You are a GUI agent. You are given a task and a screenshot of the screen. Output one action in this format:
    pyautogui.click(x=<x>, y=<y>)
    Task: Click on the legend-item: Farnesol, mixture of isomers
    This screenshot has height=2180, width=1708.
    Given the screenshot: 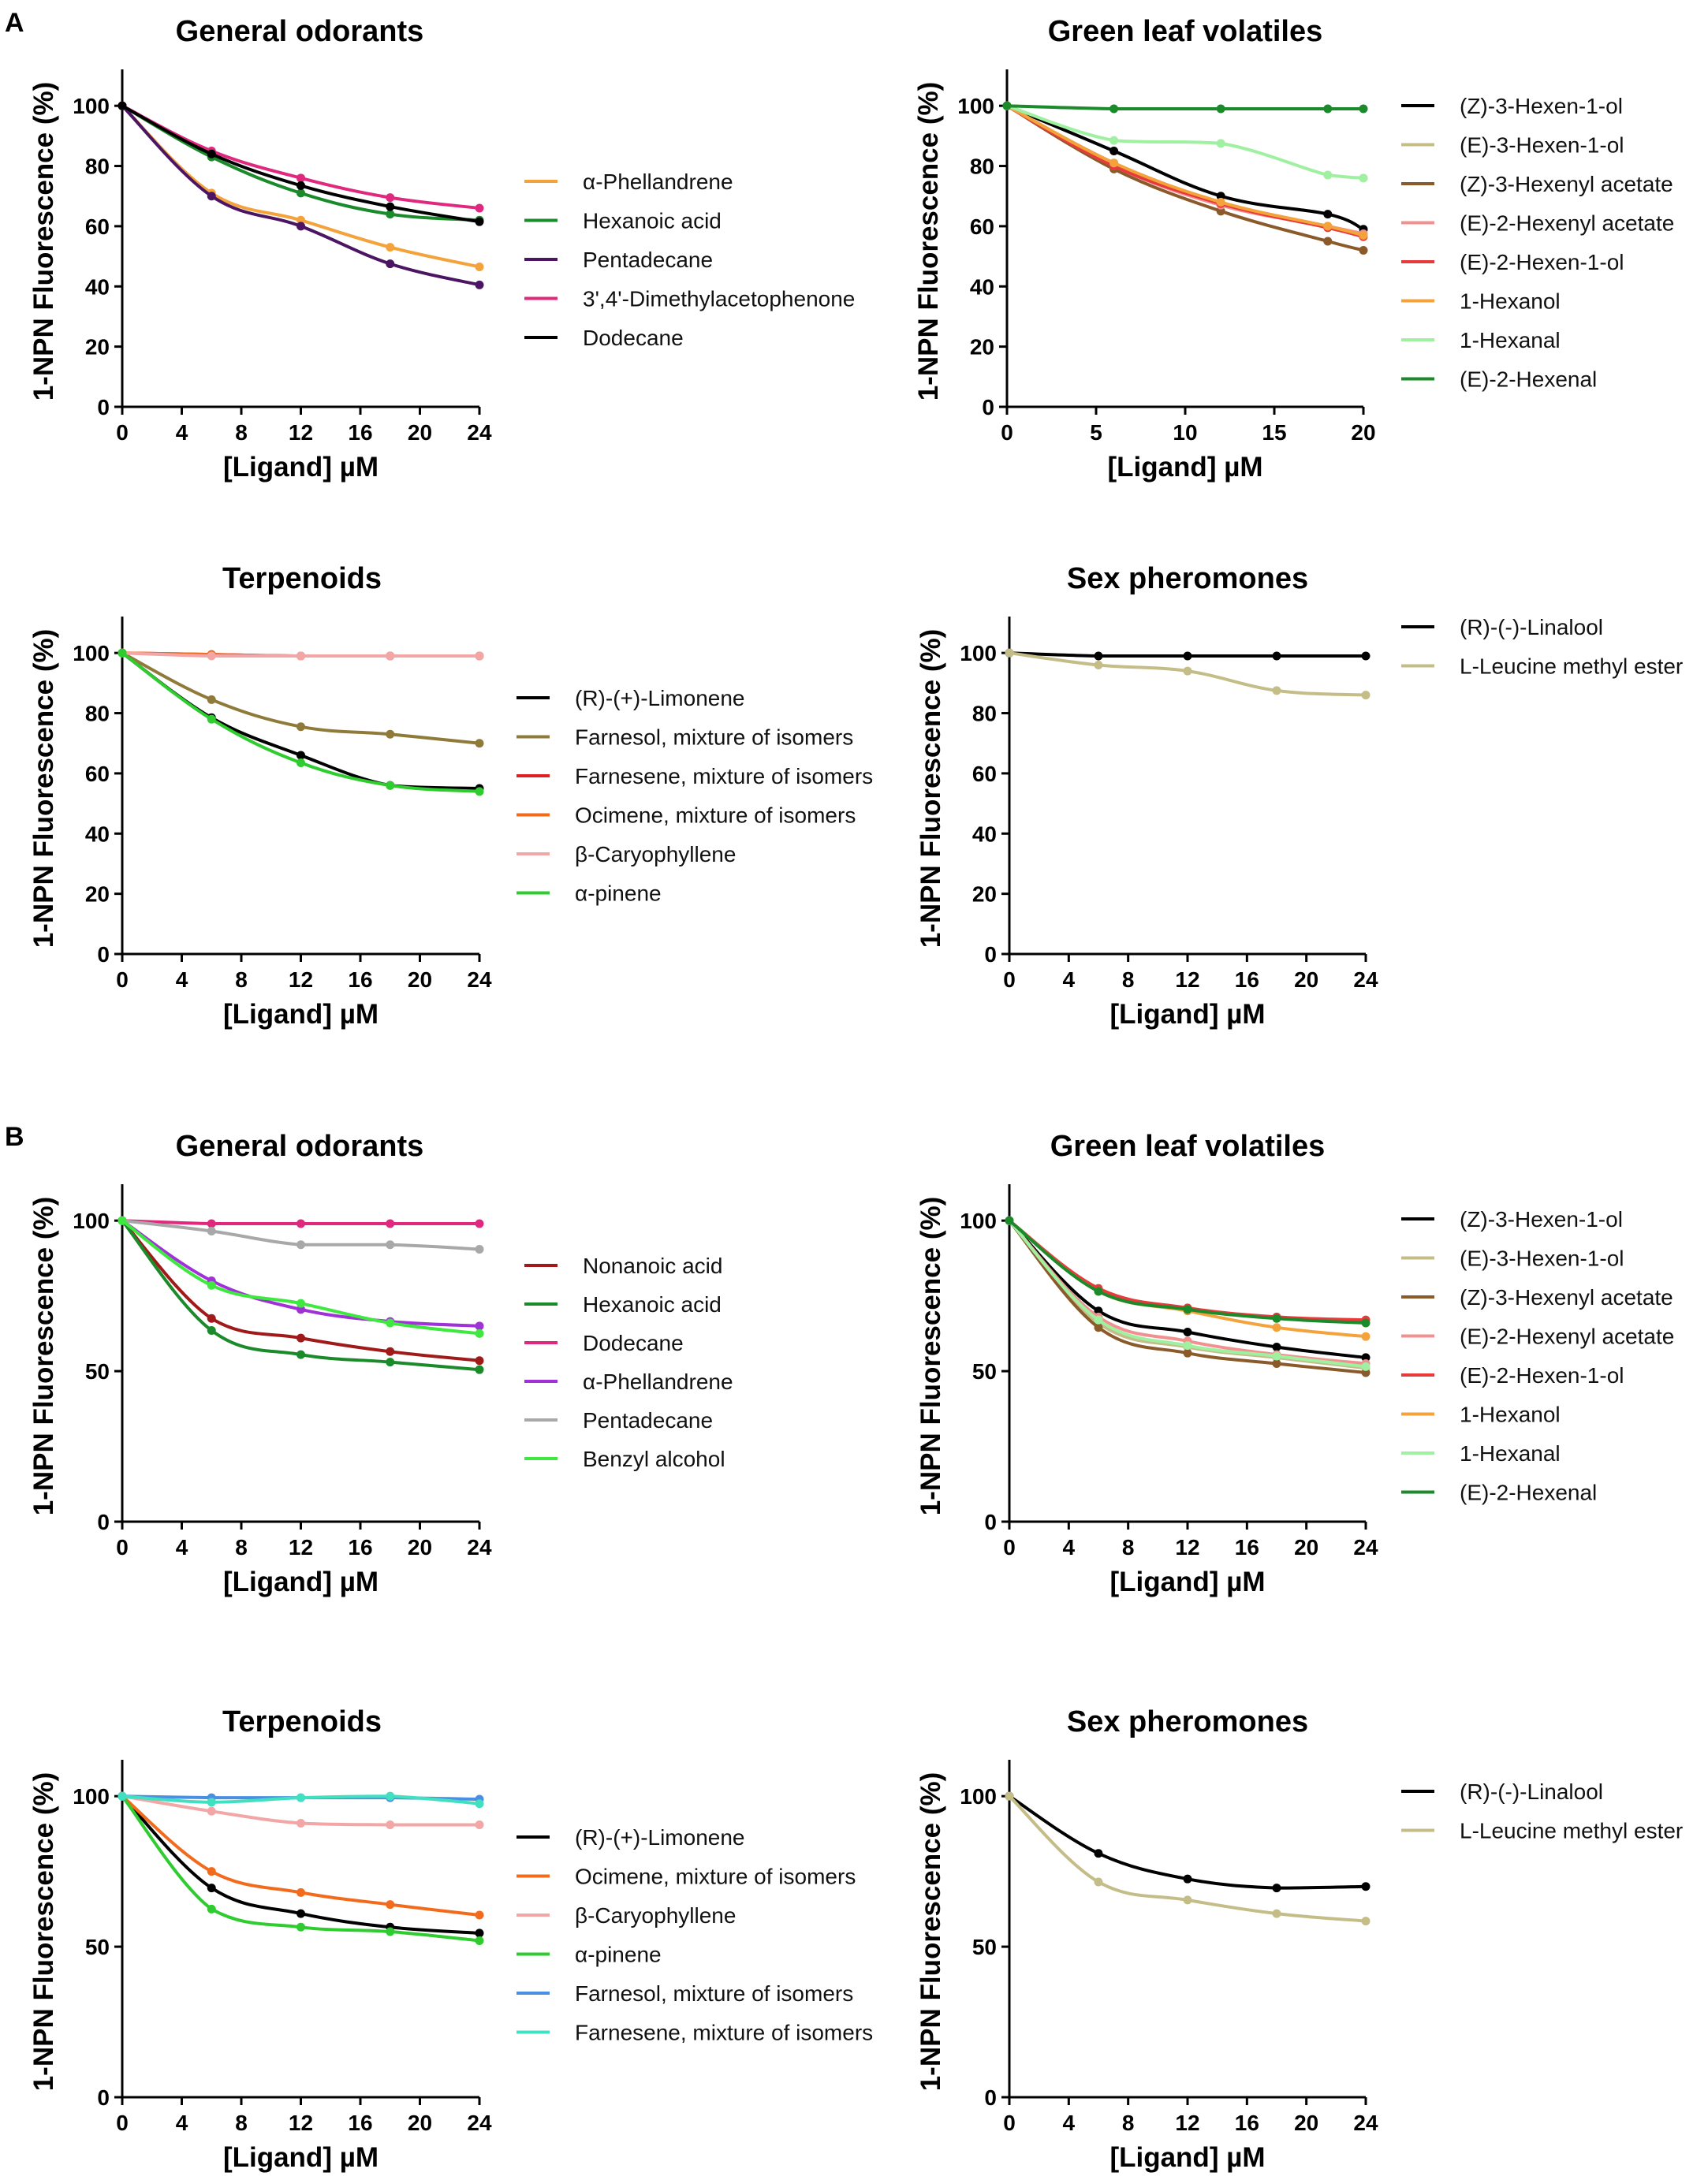 What is the action you would take?
    pyautogui.click(x=685, y=737)
    